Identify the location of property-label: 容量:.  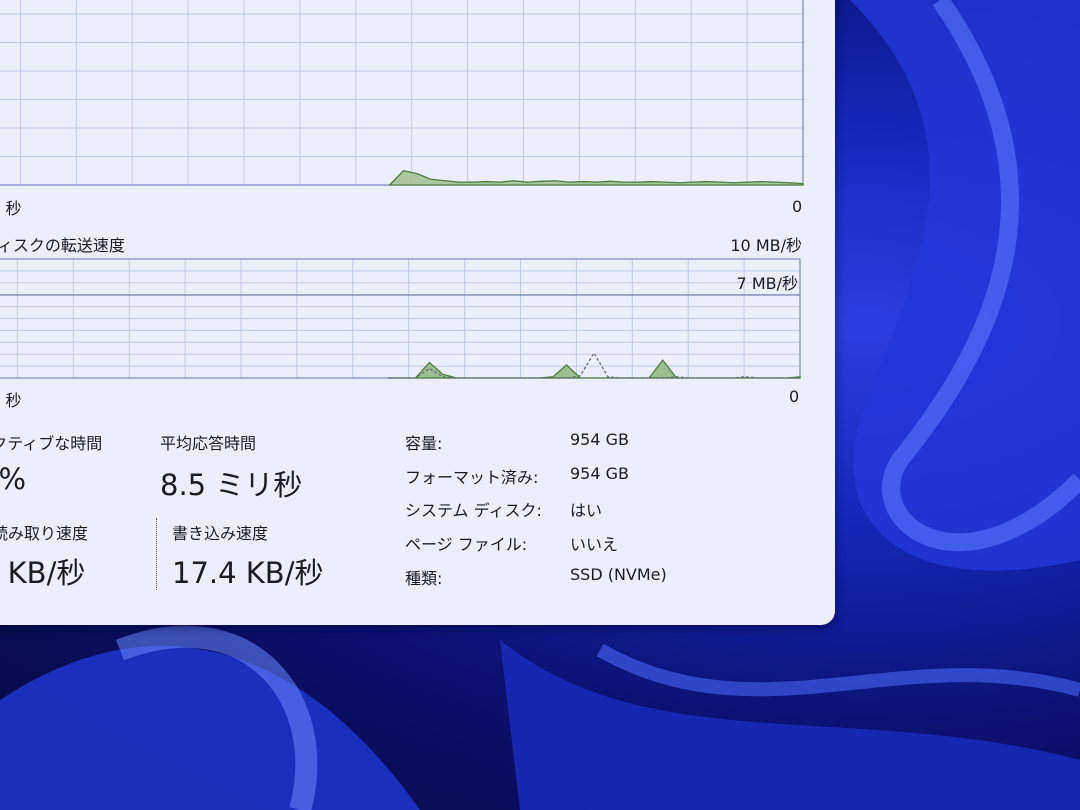
(424, 443).